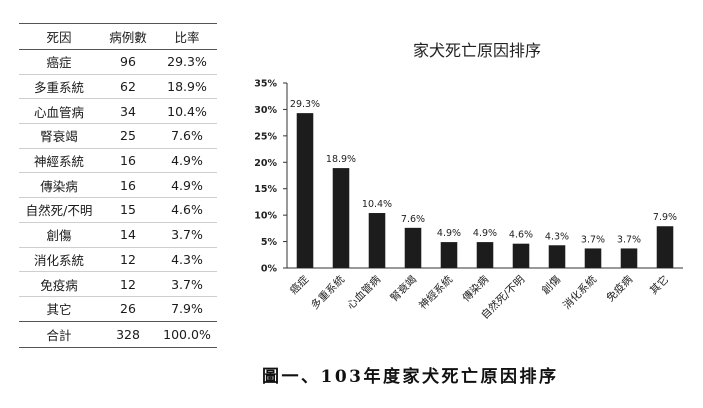 The height and width of the screenshot is (408, 703). What do you see at coordinates (665, 217) in the screenshot?
I see `data-label: 7.9%` at bounding box center [665, 217].